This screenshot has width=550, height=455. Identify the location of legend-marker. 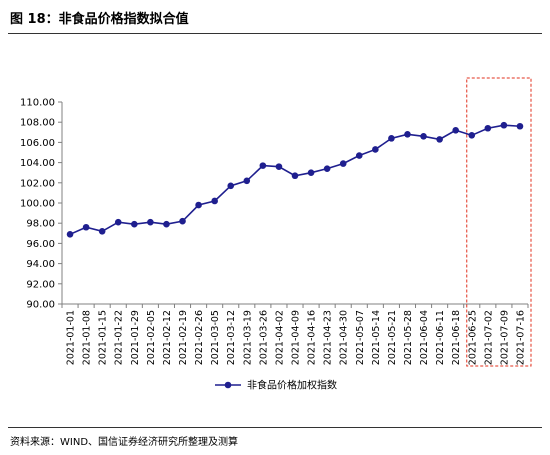
(228, 385).